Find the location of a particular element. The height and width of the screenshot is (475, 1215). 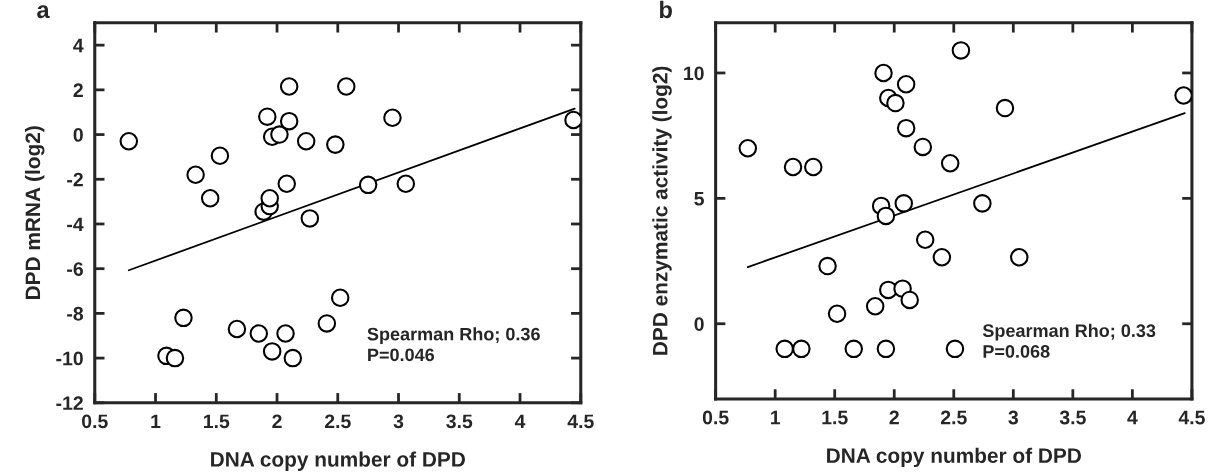

y-tick-label: -8 is located at coordinates (75, 313).